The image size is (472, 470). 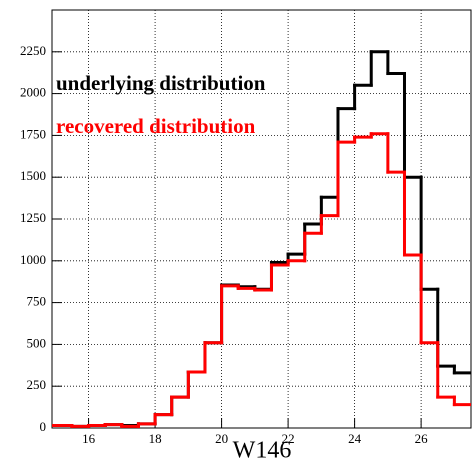 What do you see at coordinates (33, 175) in the screenshot?
I see `y-tick-label: 1500` at bounding box center [33, 175].